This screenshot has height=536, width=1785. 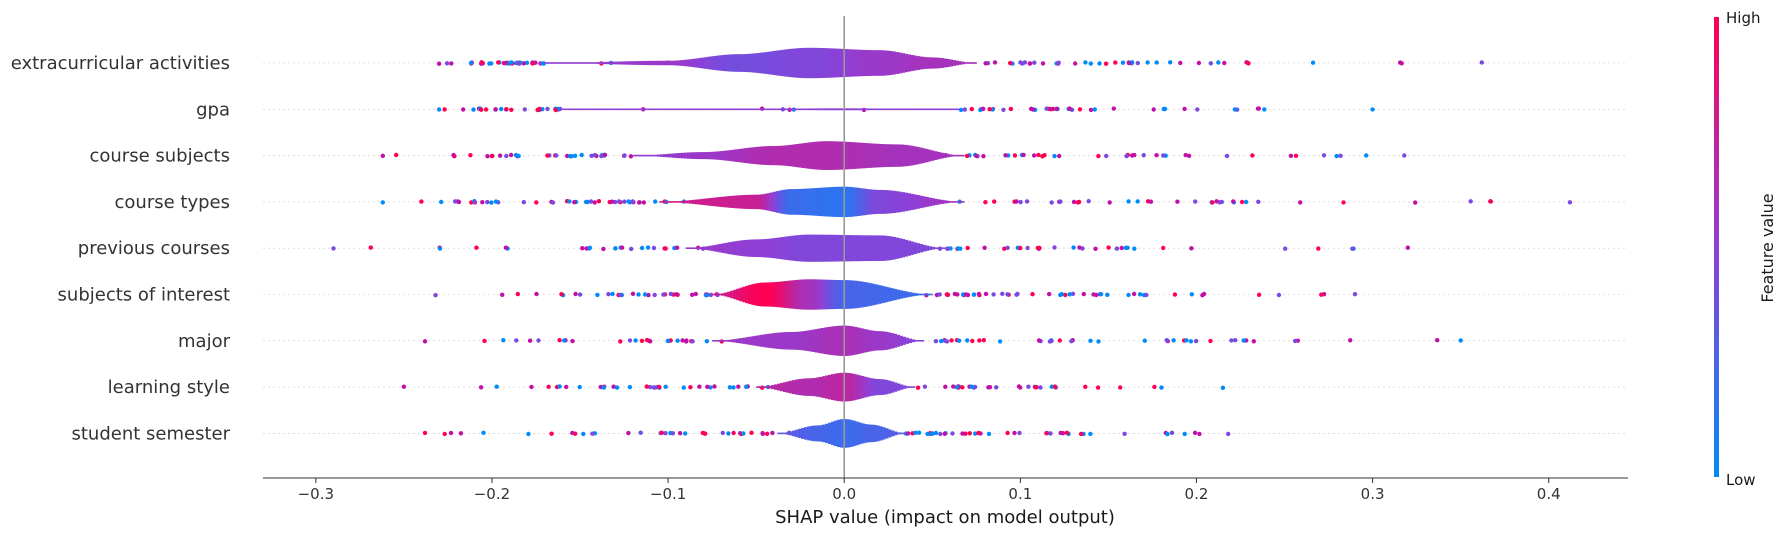 I want to click on feature-label: subjects of interest, so click(x=144, y=295).